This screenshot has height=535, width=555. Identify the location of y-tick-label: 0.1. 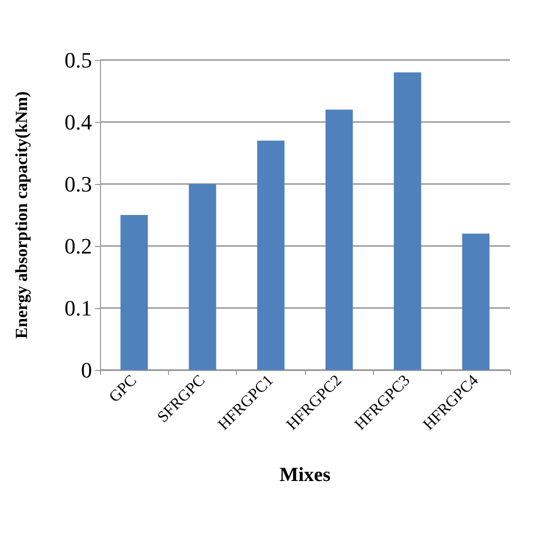
(78, 308).